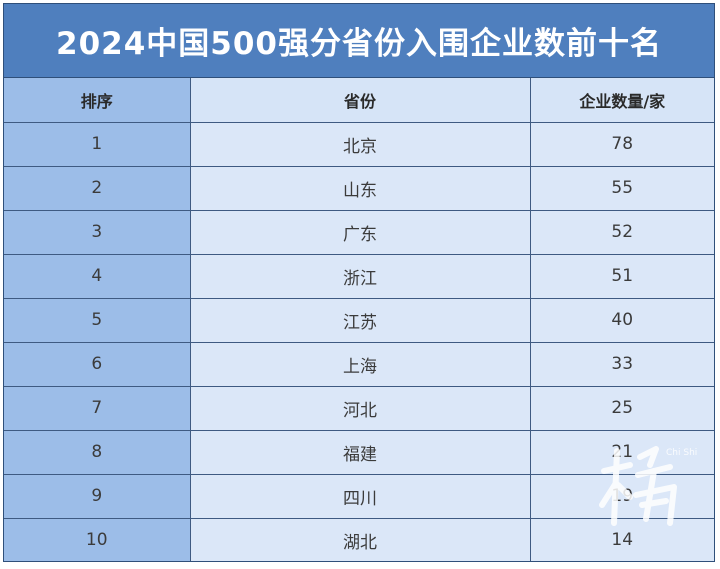  Describe the element at coordinates (97, 408) in the screenshot. I see `rank-cell: 7` at that location.